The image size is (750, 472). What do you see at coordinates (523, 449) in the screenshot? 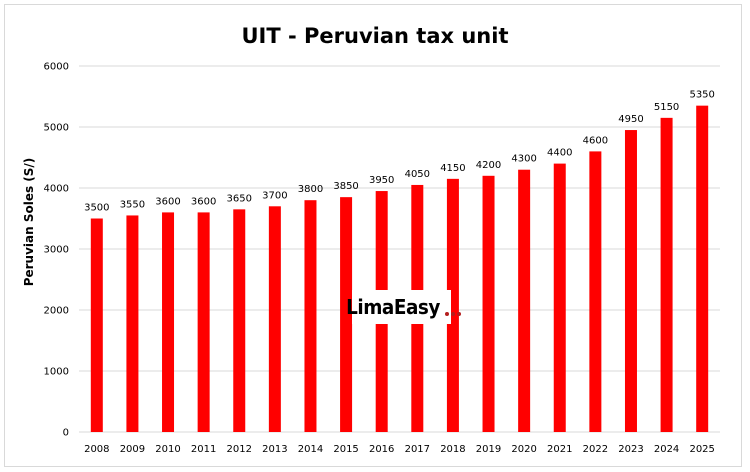
I see `x-tick-label: 2020` at bounding box center [523, 449].